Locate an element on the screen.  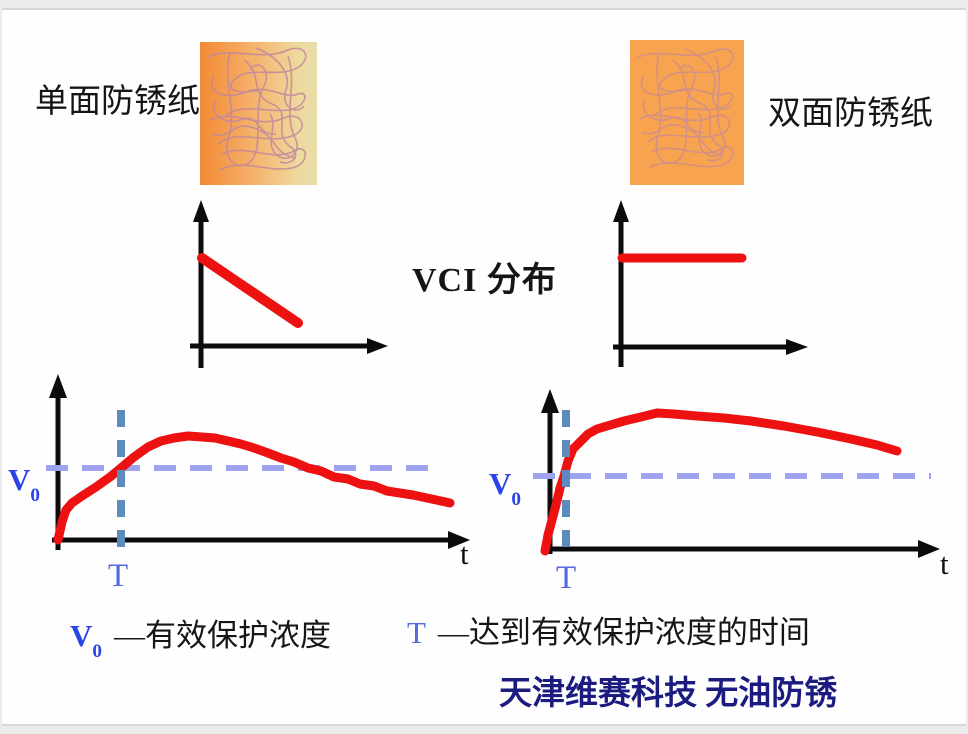
v0-symbol: V0 is located at coordinates (86, 640).